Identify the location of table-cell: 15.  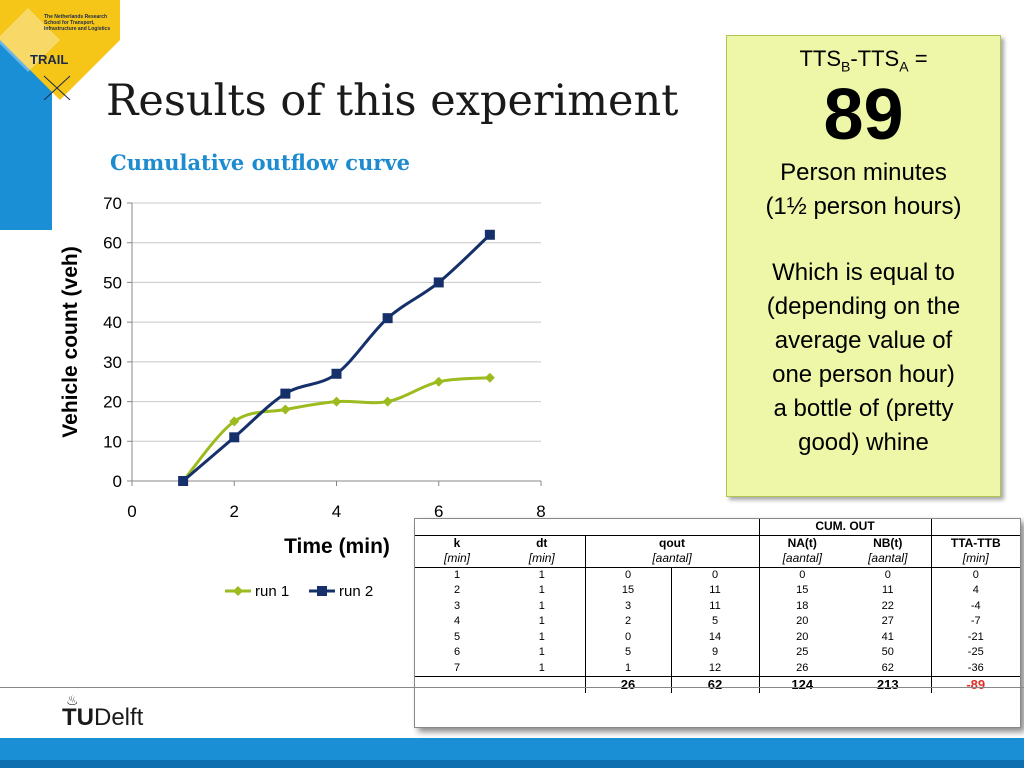
(627, 591).